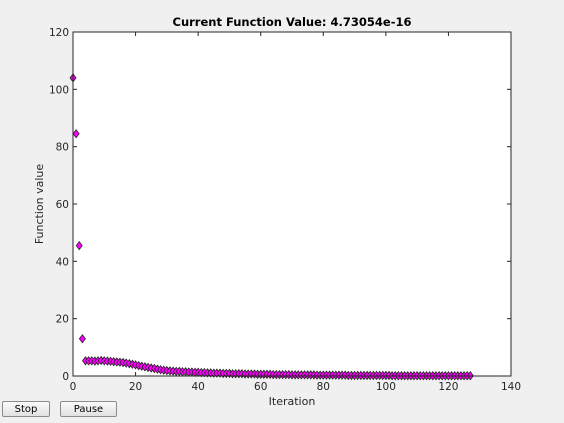  Describe the element at coordinates (62, 148) in the screenshot. I see `y-tick-label: 80` at that location.